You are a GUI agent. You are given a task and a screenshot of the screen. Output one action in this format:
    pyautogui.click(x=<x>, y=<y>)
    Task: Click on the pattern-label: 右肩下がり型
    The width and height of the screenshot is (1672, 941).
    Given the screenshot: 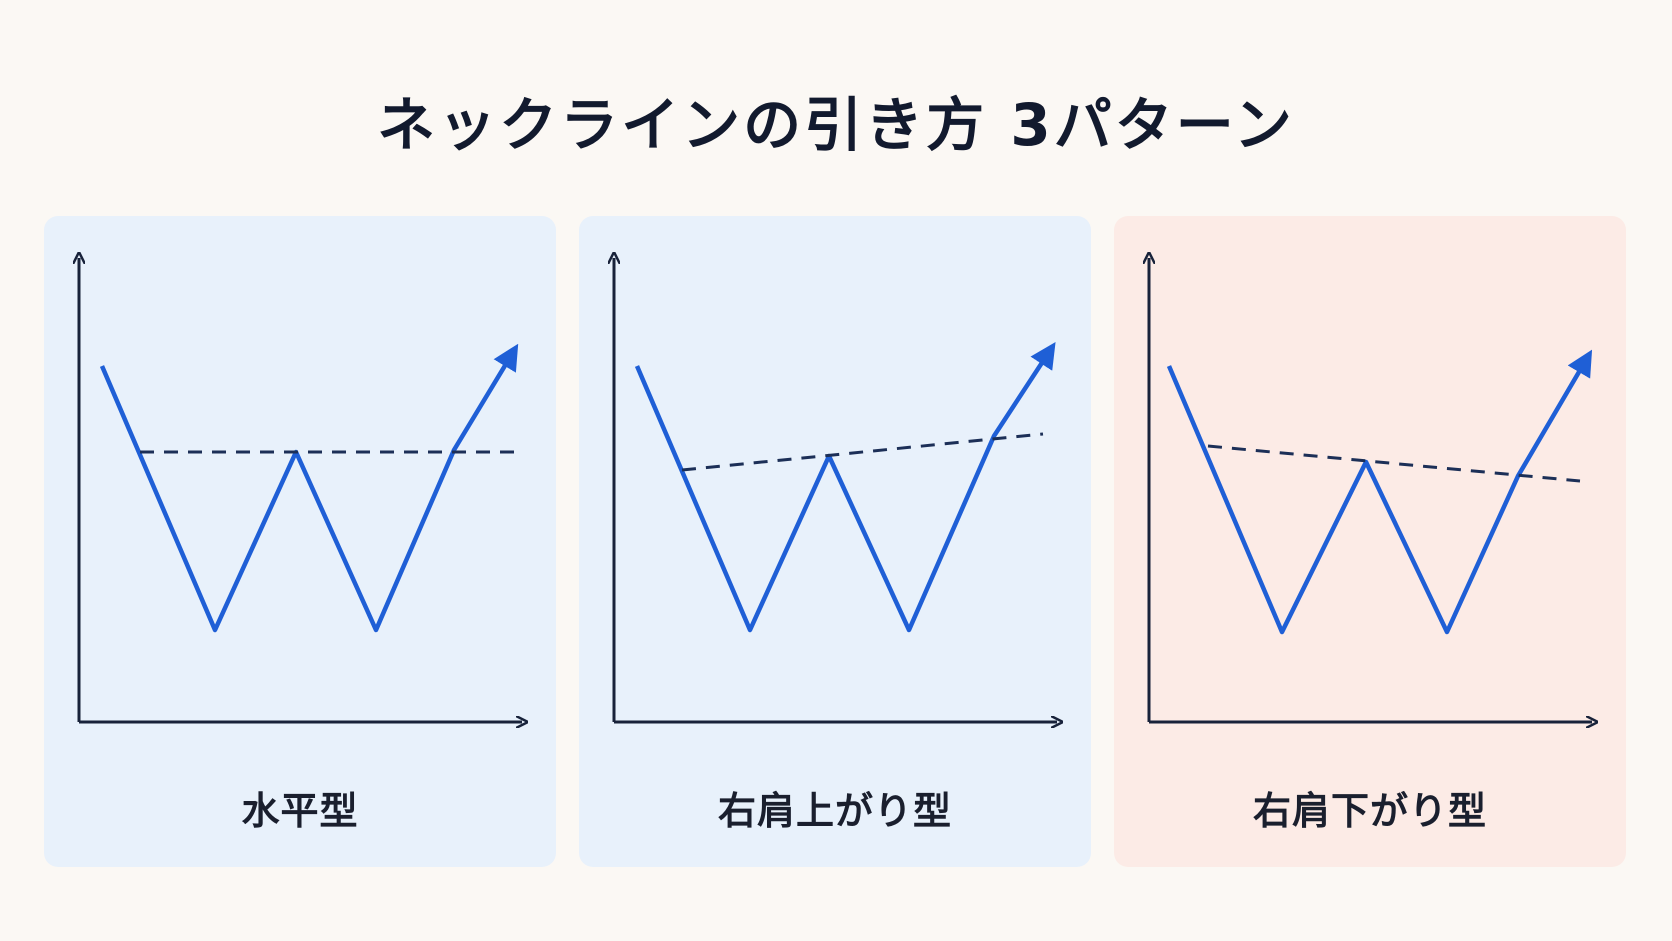 What is the action you would take?
    pyautogui.click(x=1369, y=811)
    